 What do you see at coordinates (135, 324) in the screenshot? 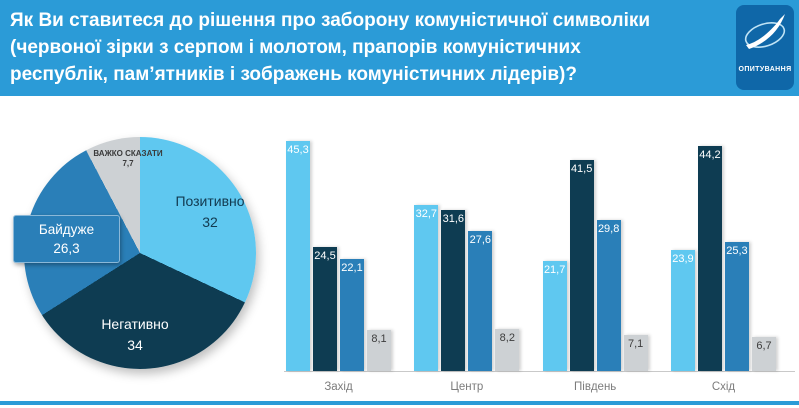
I see `pie-slice-label: Негативно` at bounding box center [135, 324].